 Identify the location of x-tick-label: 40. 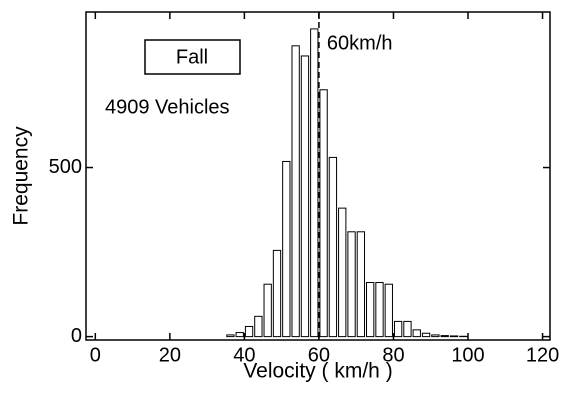
(244, 355).